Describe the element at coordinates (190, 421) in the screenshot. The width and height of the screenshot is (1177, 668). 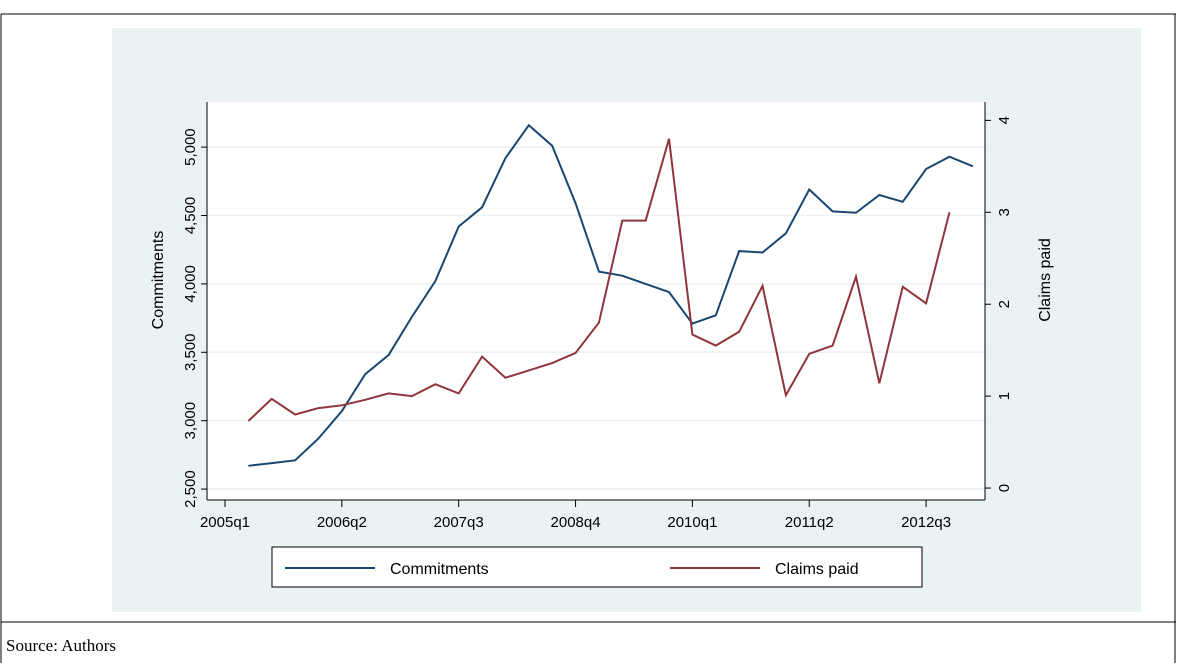
I see `y-tick-label: 3,000` at that location.